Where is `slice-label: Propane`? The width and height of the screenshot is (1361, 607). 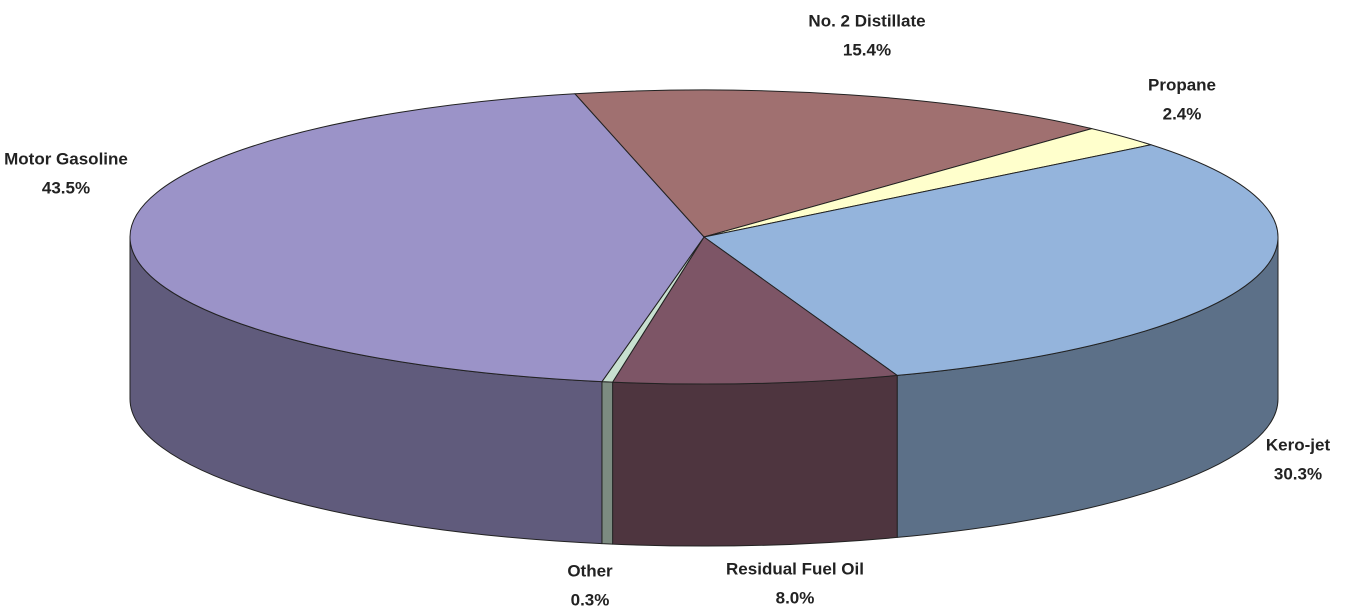
slice-label: Propane is located at coordinates (1182, 84).